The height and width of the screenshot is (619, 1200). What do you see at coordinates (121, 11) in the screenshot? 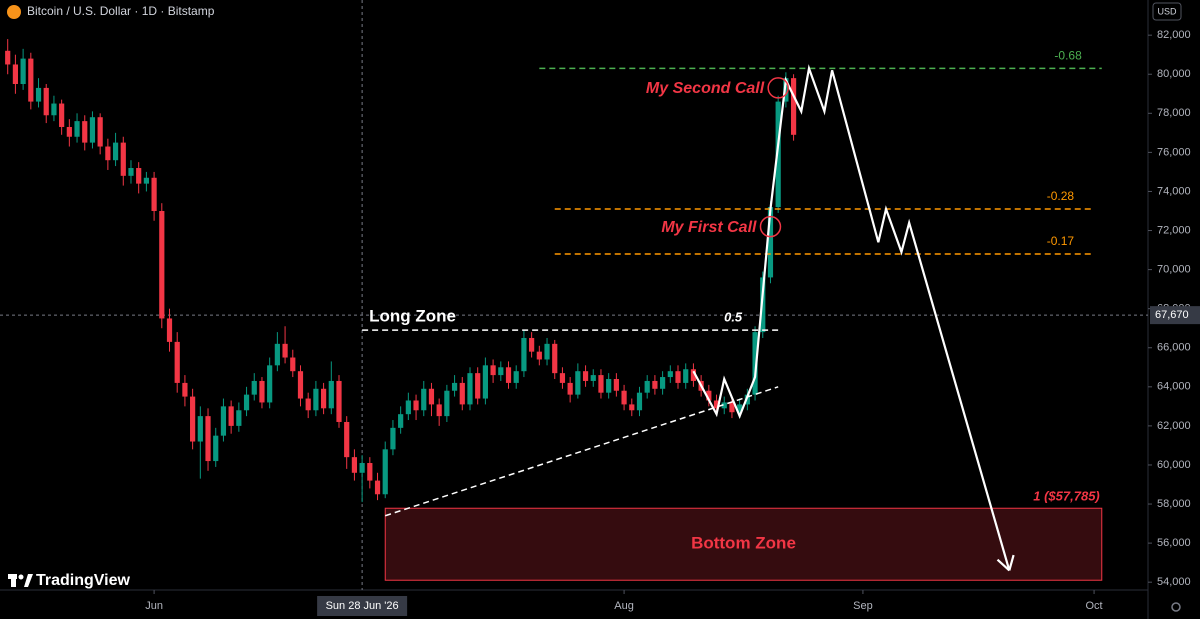
I see `symbol-title: Bitcoin / U.S. Dollar · 1D · Bitstamp` at bounding box center [121, 11].